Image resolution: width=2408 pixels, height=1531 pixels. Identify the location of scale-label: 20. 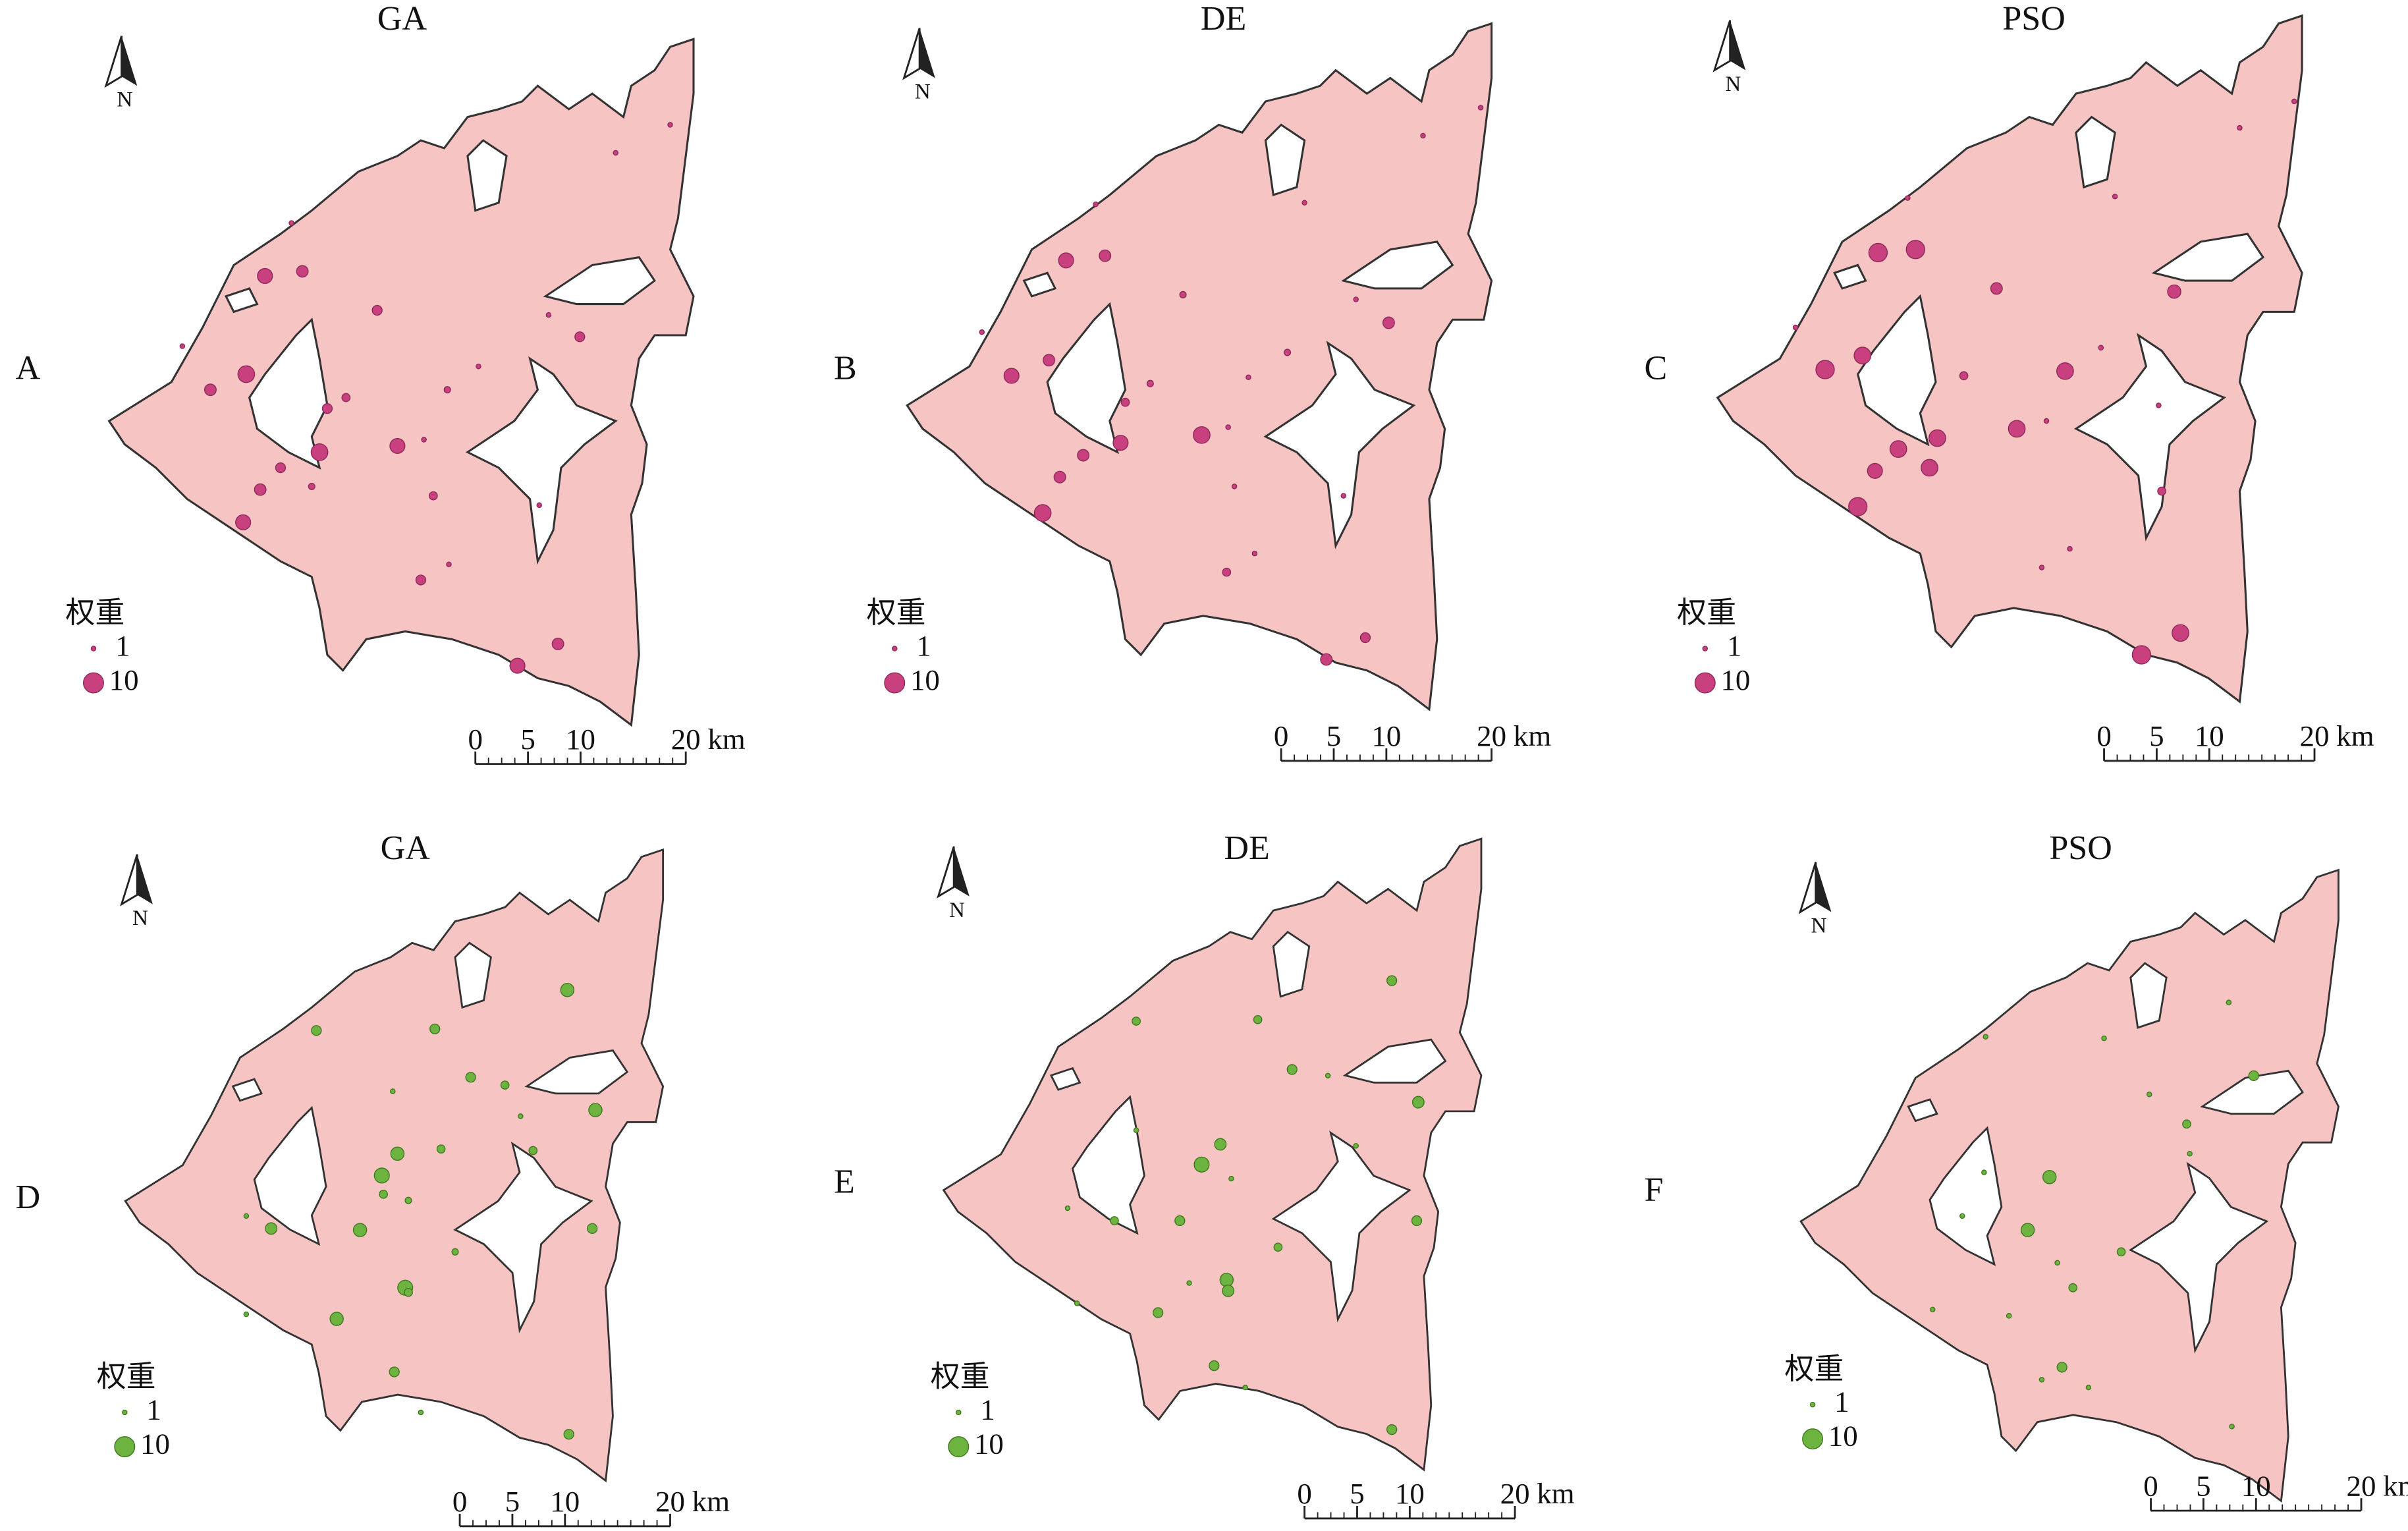
(2361, 1486).